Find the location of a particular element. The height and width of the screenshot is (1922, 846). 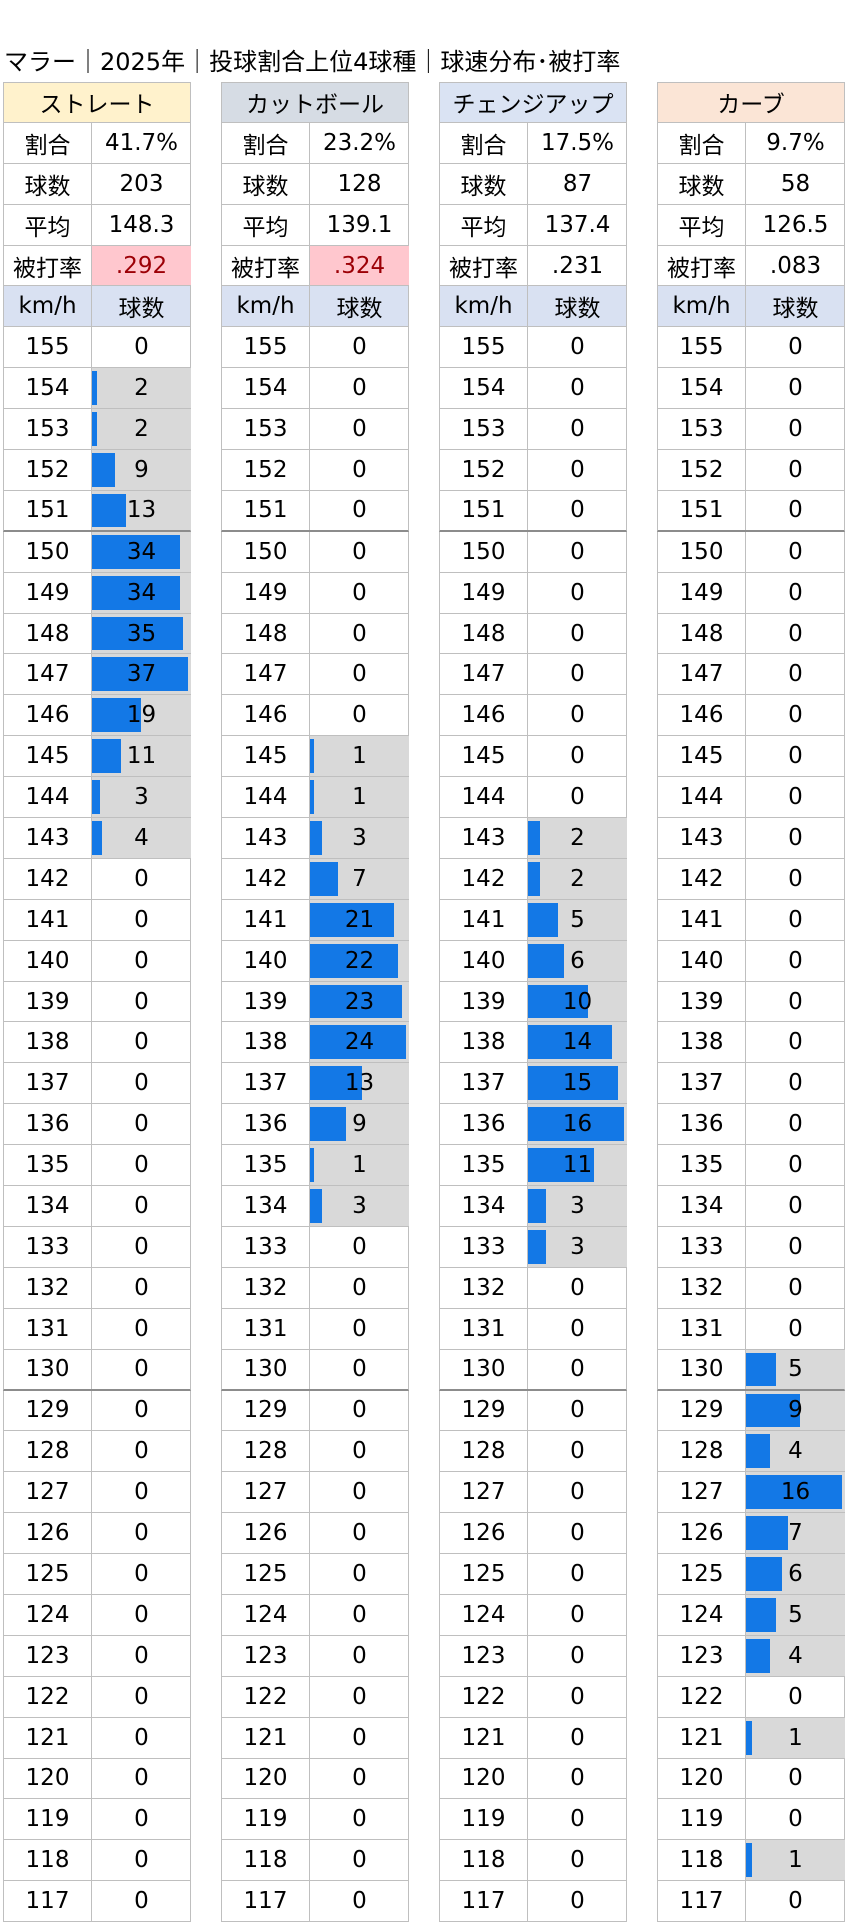

speed-value: 130 is located at coordinates (702, 1369).